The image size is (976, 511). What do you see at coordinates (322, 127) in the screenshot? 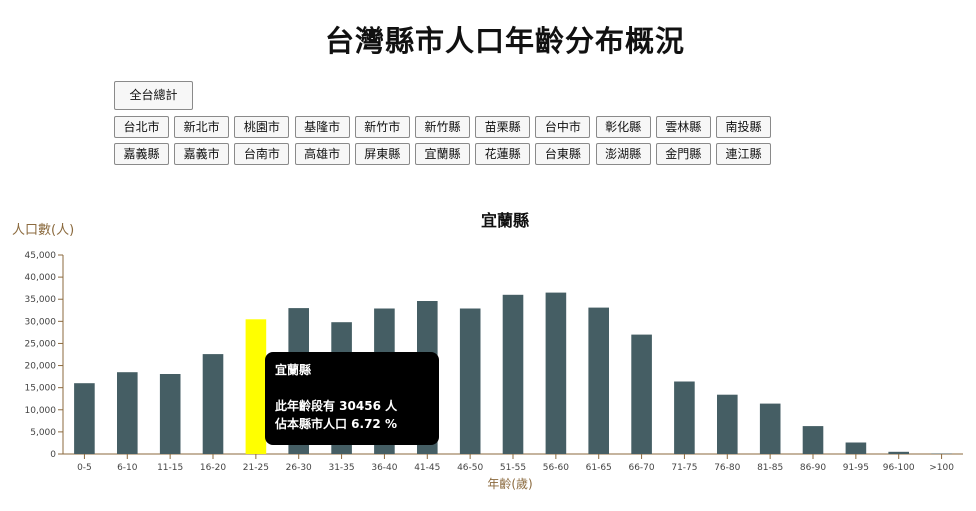
I see `region-button: 基隆市` at bounding box center [322, 127].